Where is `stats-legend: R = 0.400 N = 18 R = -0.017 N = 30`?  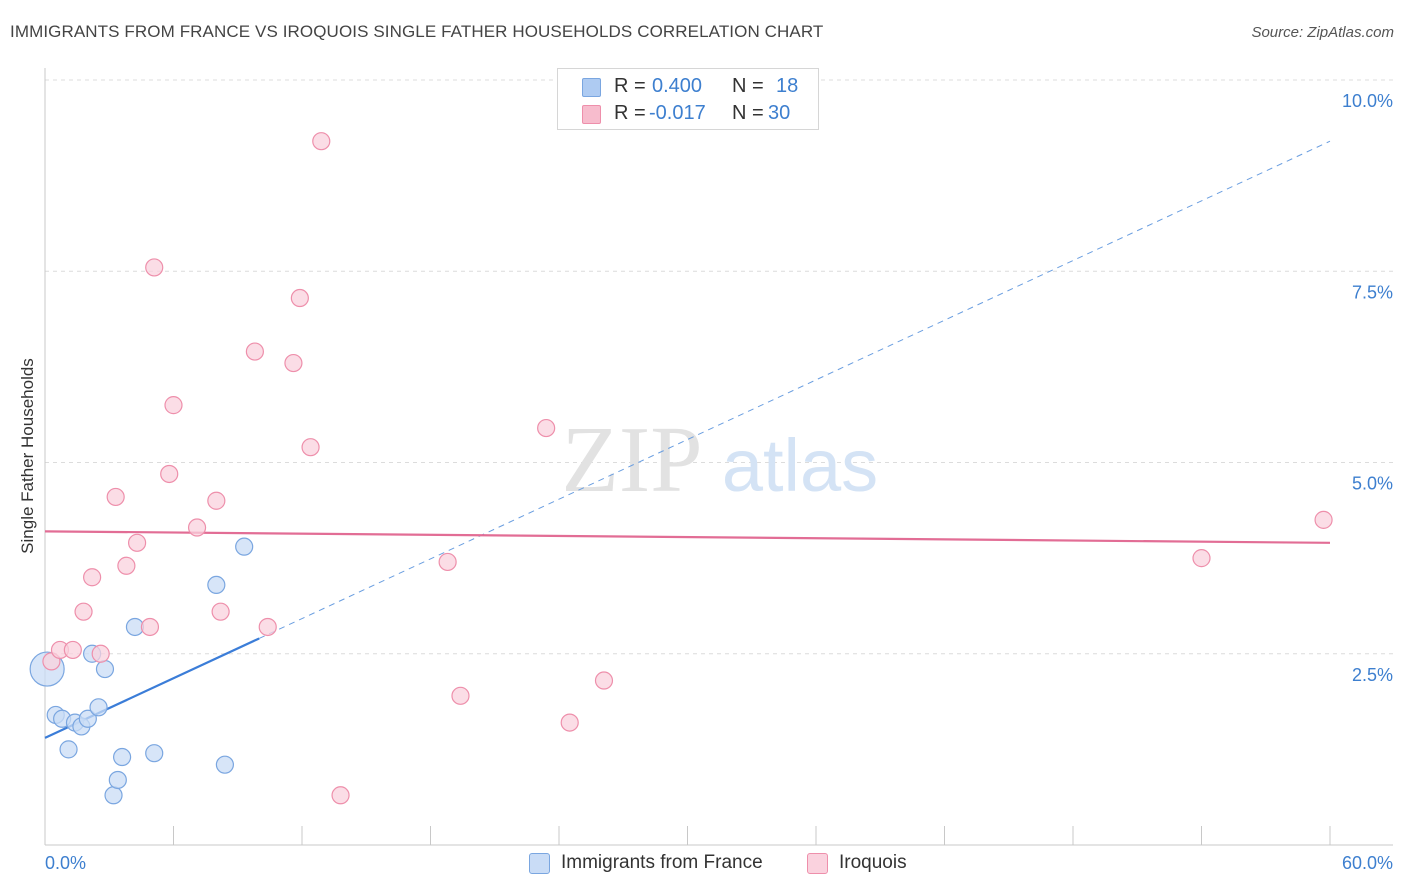
stats-legend: R = 0.400 N = 18 R = -0.017 N = 30 is located at coordinates (688, 99).